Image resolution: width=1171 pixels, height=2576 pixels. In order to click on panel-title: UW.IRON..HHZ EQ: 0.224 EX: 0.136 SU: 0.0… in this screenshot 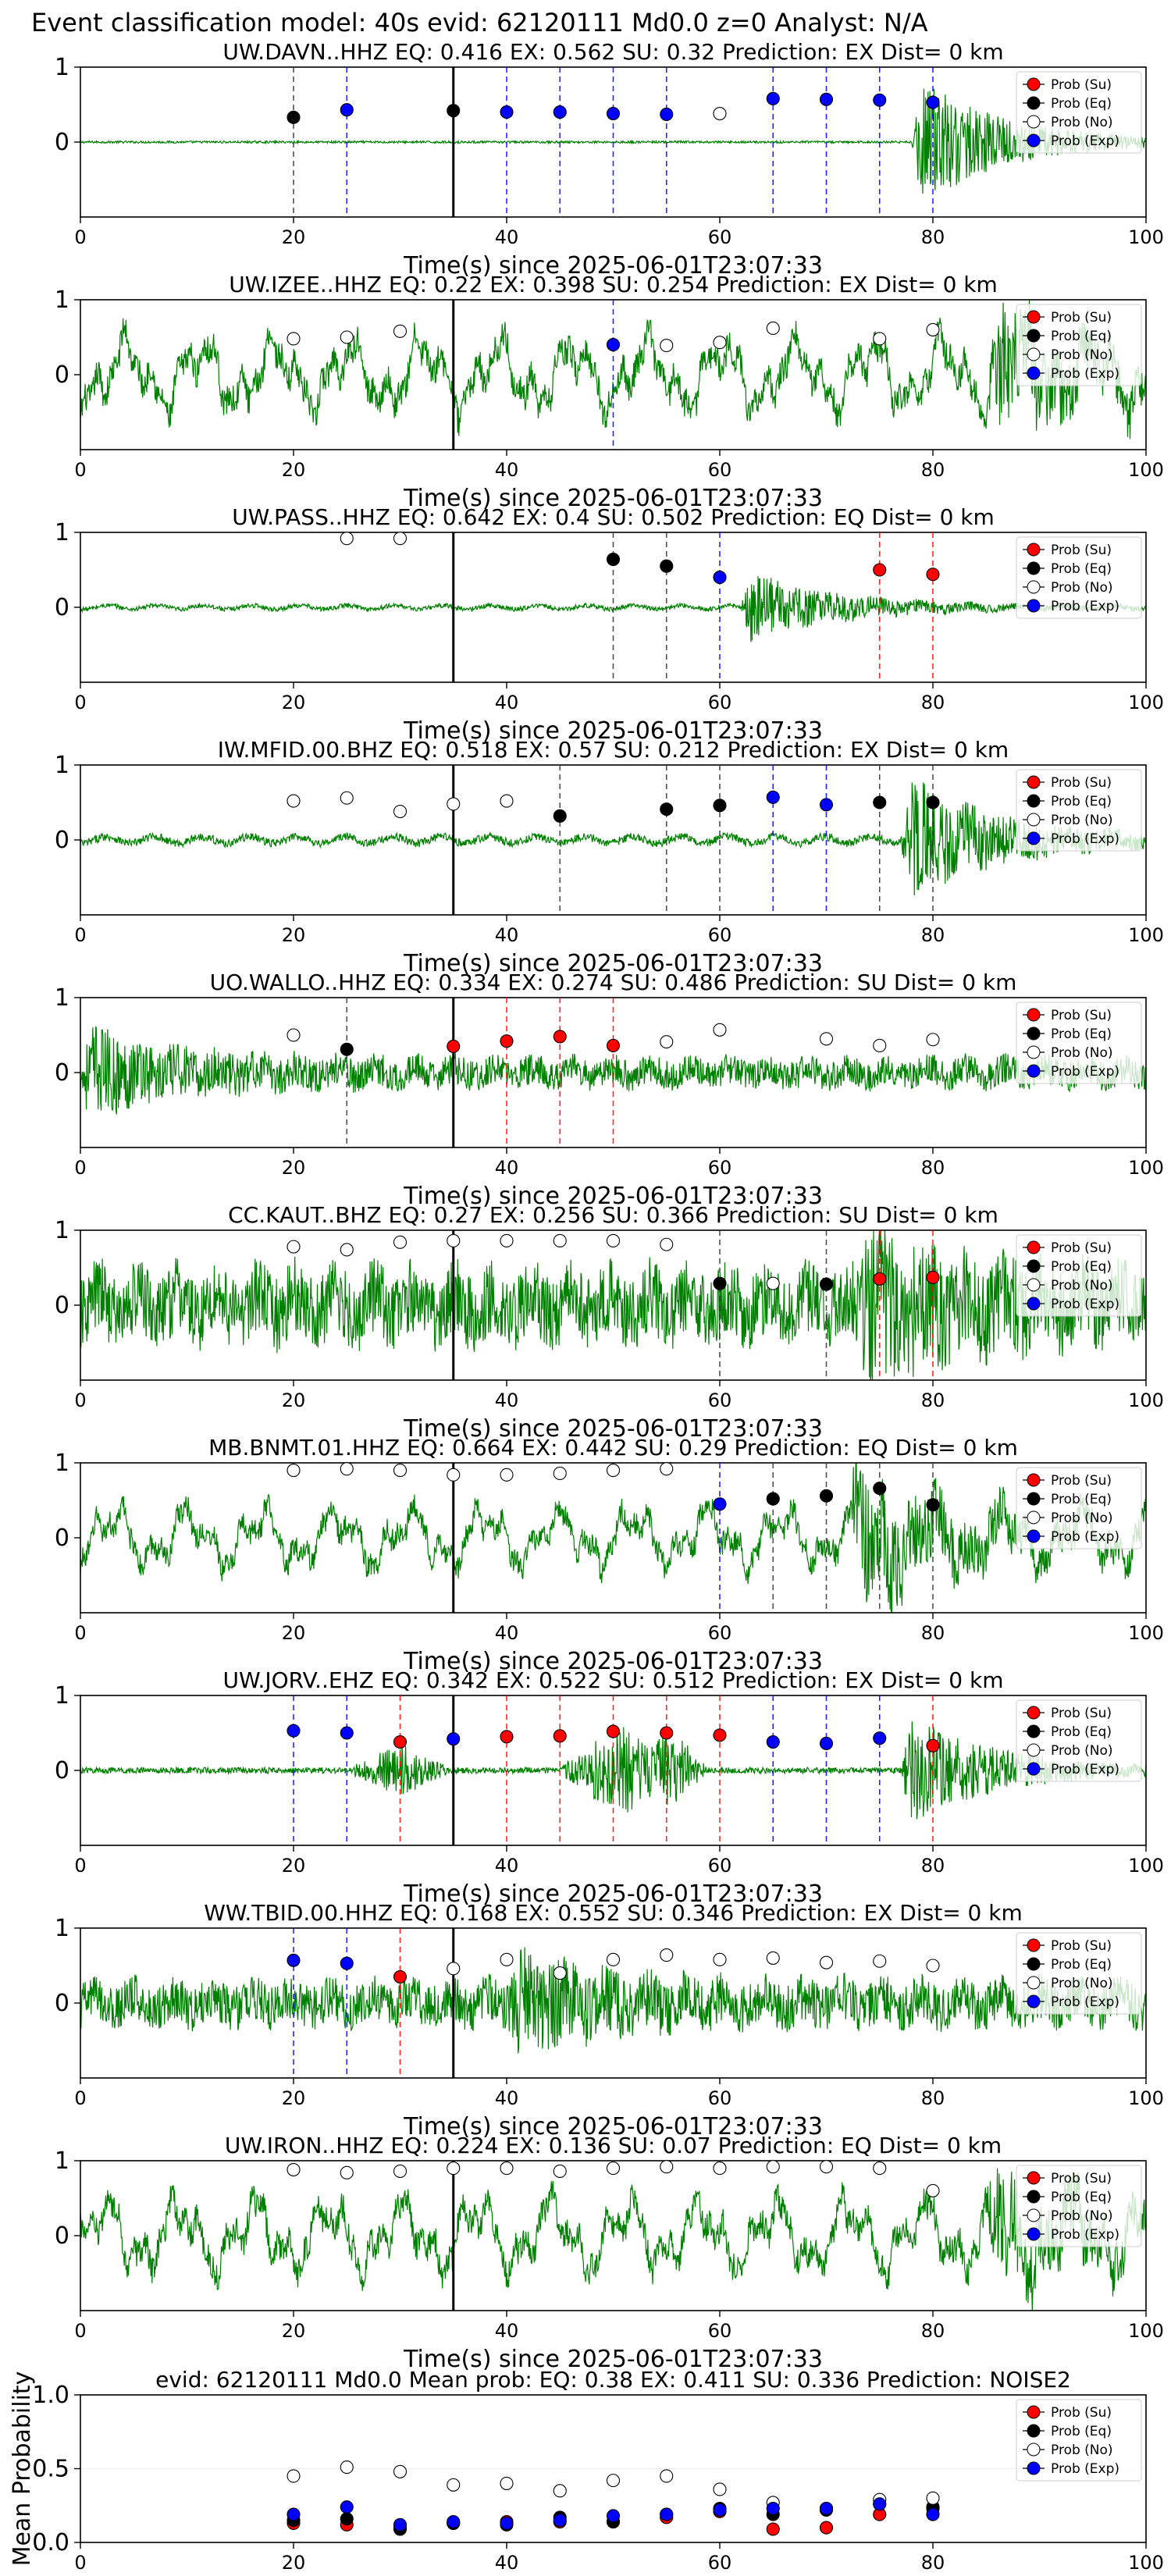, I will do `click(613, 2145)`.